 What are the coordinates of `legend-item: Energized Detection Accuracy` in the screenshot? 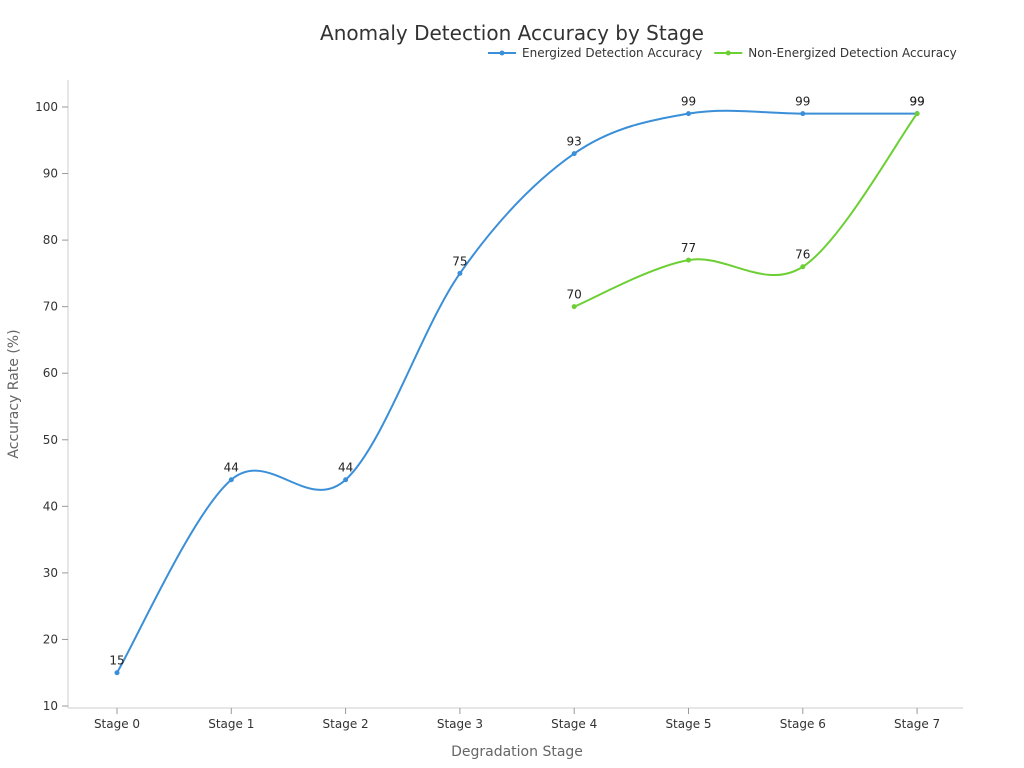 It's located at (595, 53).